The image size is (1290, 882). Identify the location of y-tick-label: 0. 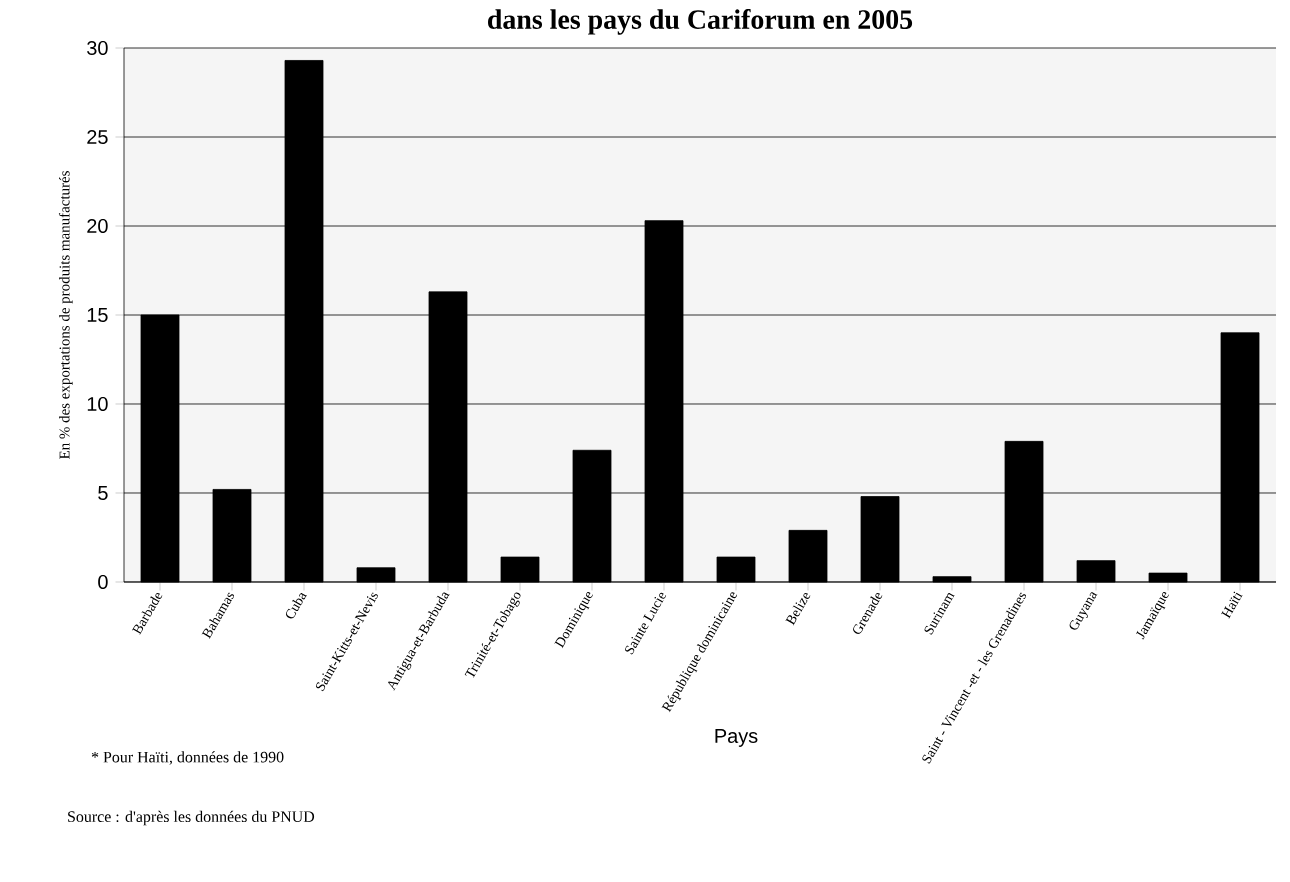
(103, 582).